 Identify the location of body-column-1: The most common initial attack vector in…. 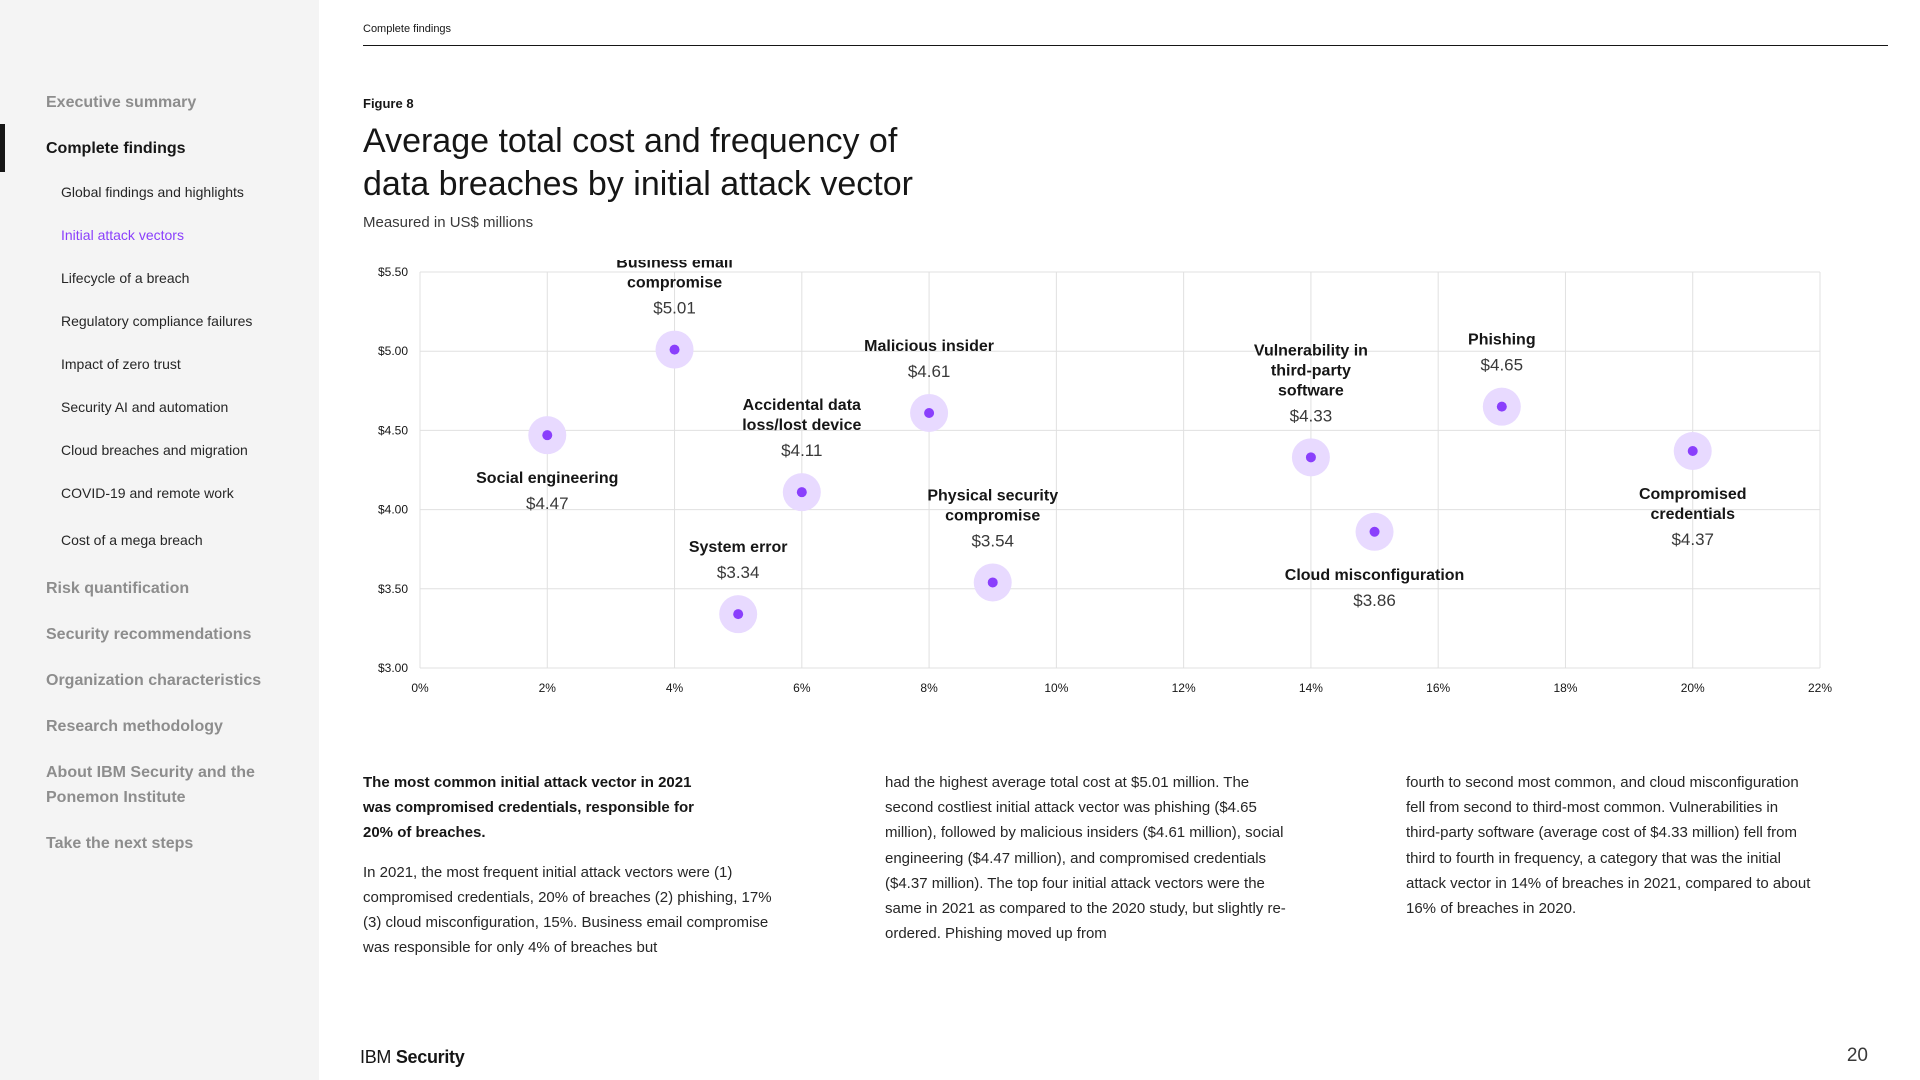
(568, 865).